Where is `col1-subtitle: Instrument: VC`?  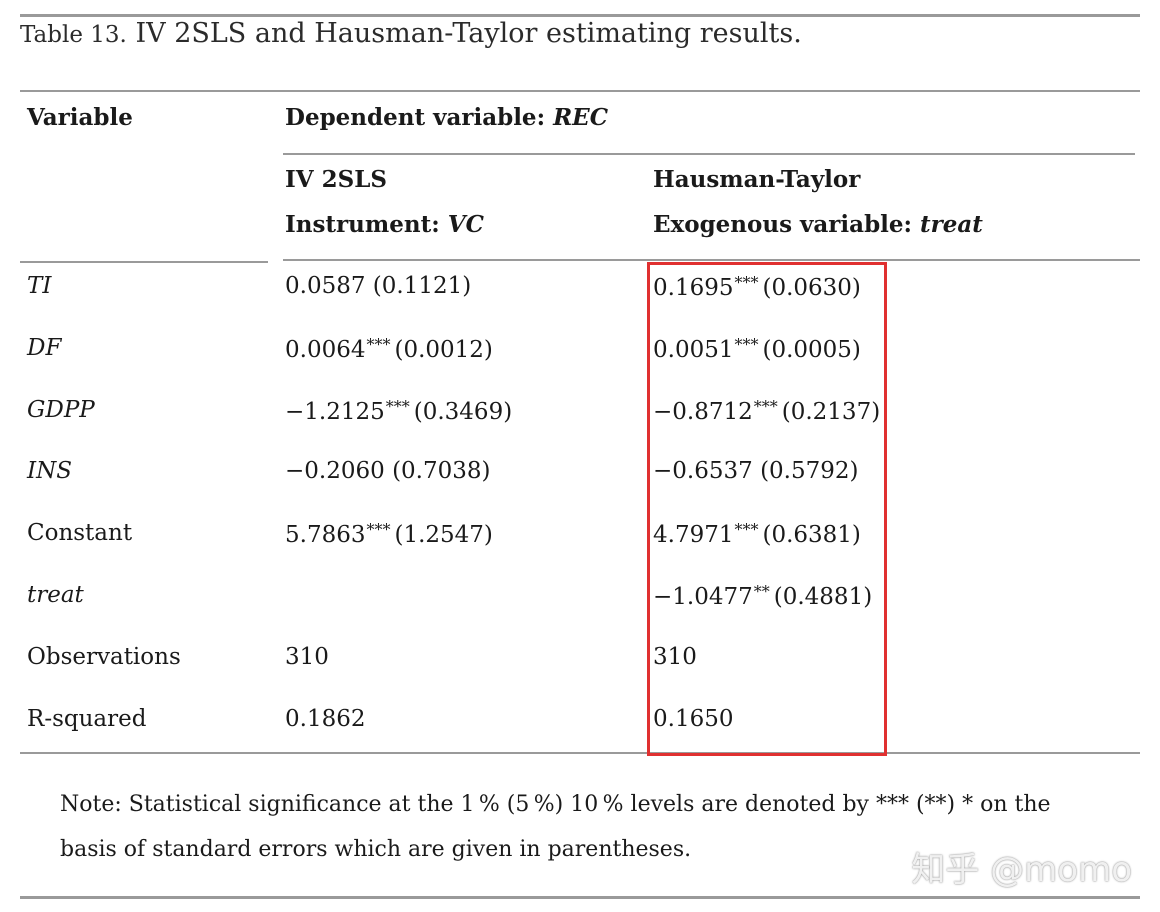 col1-subtitle: Instrument: VC is located at coordinates (384, 224).